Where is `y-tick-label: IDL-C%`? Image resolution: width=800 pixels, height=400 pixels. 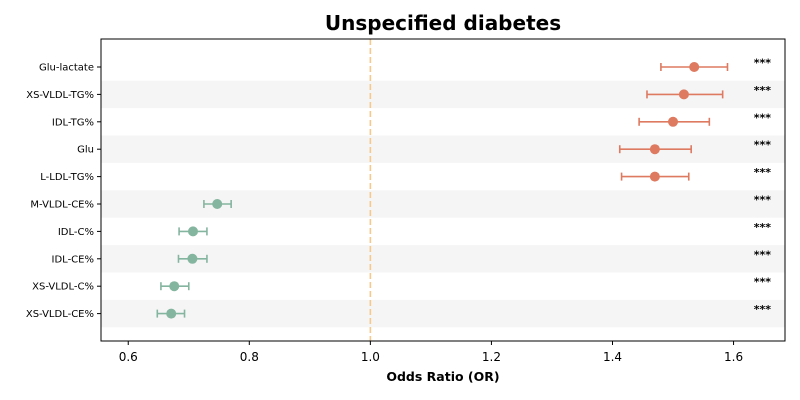
y-tick-label: IDL-C% is located at coordinates (76, 232).